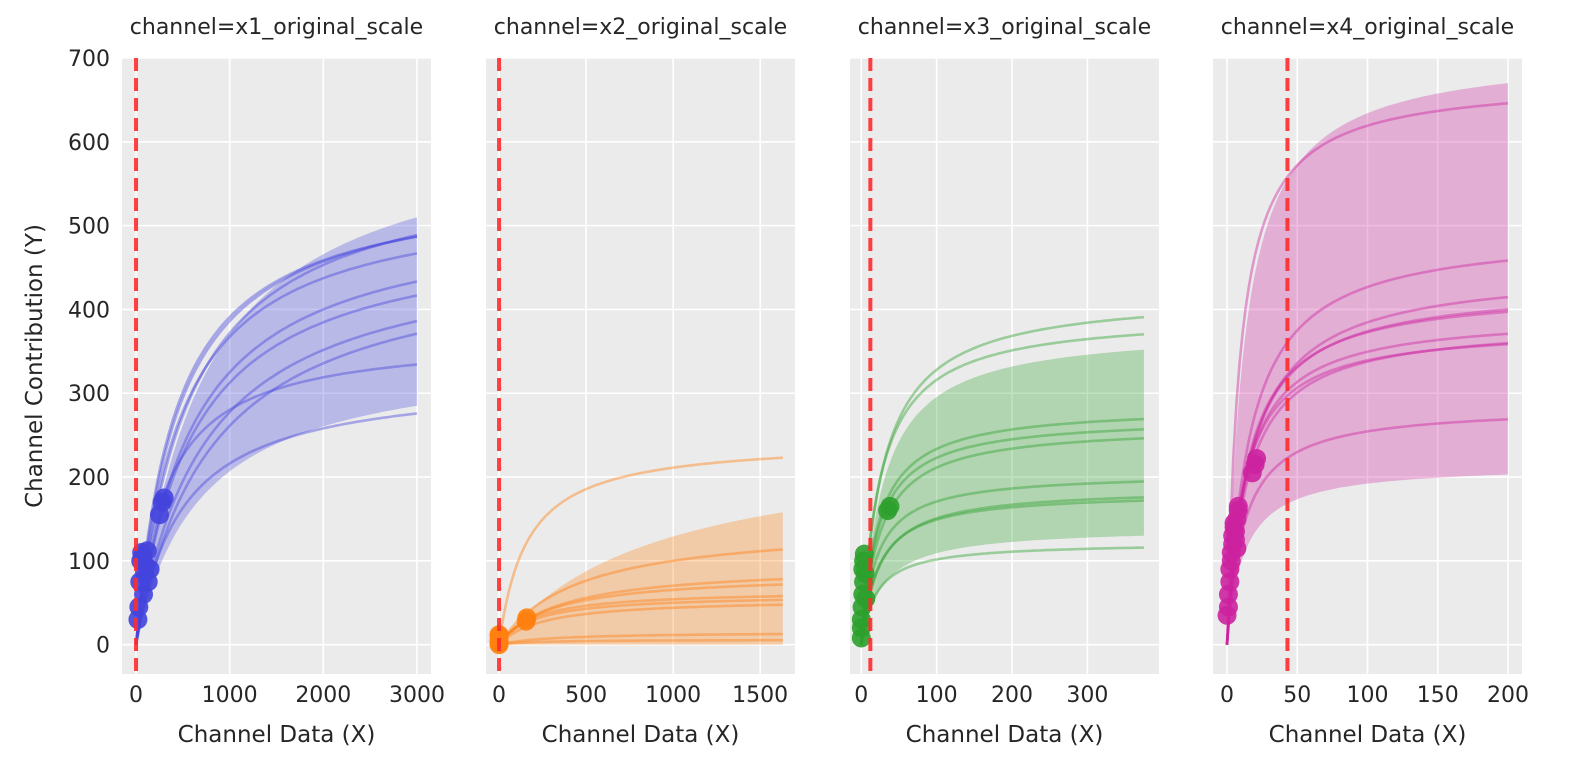  I want to click on panel-title: channel=x3_original_scale, so click(1004, 27).